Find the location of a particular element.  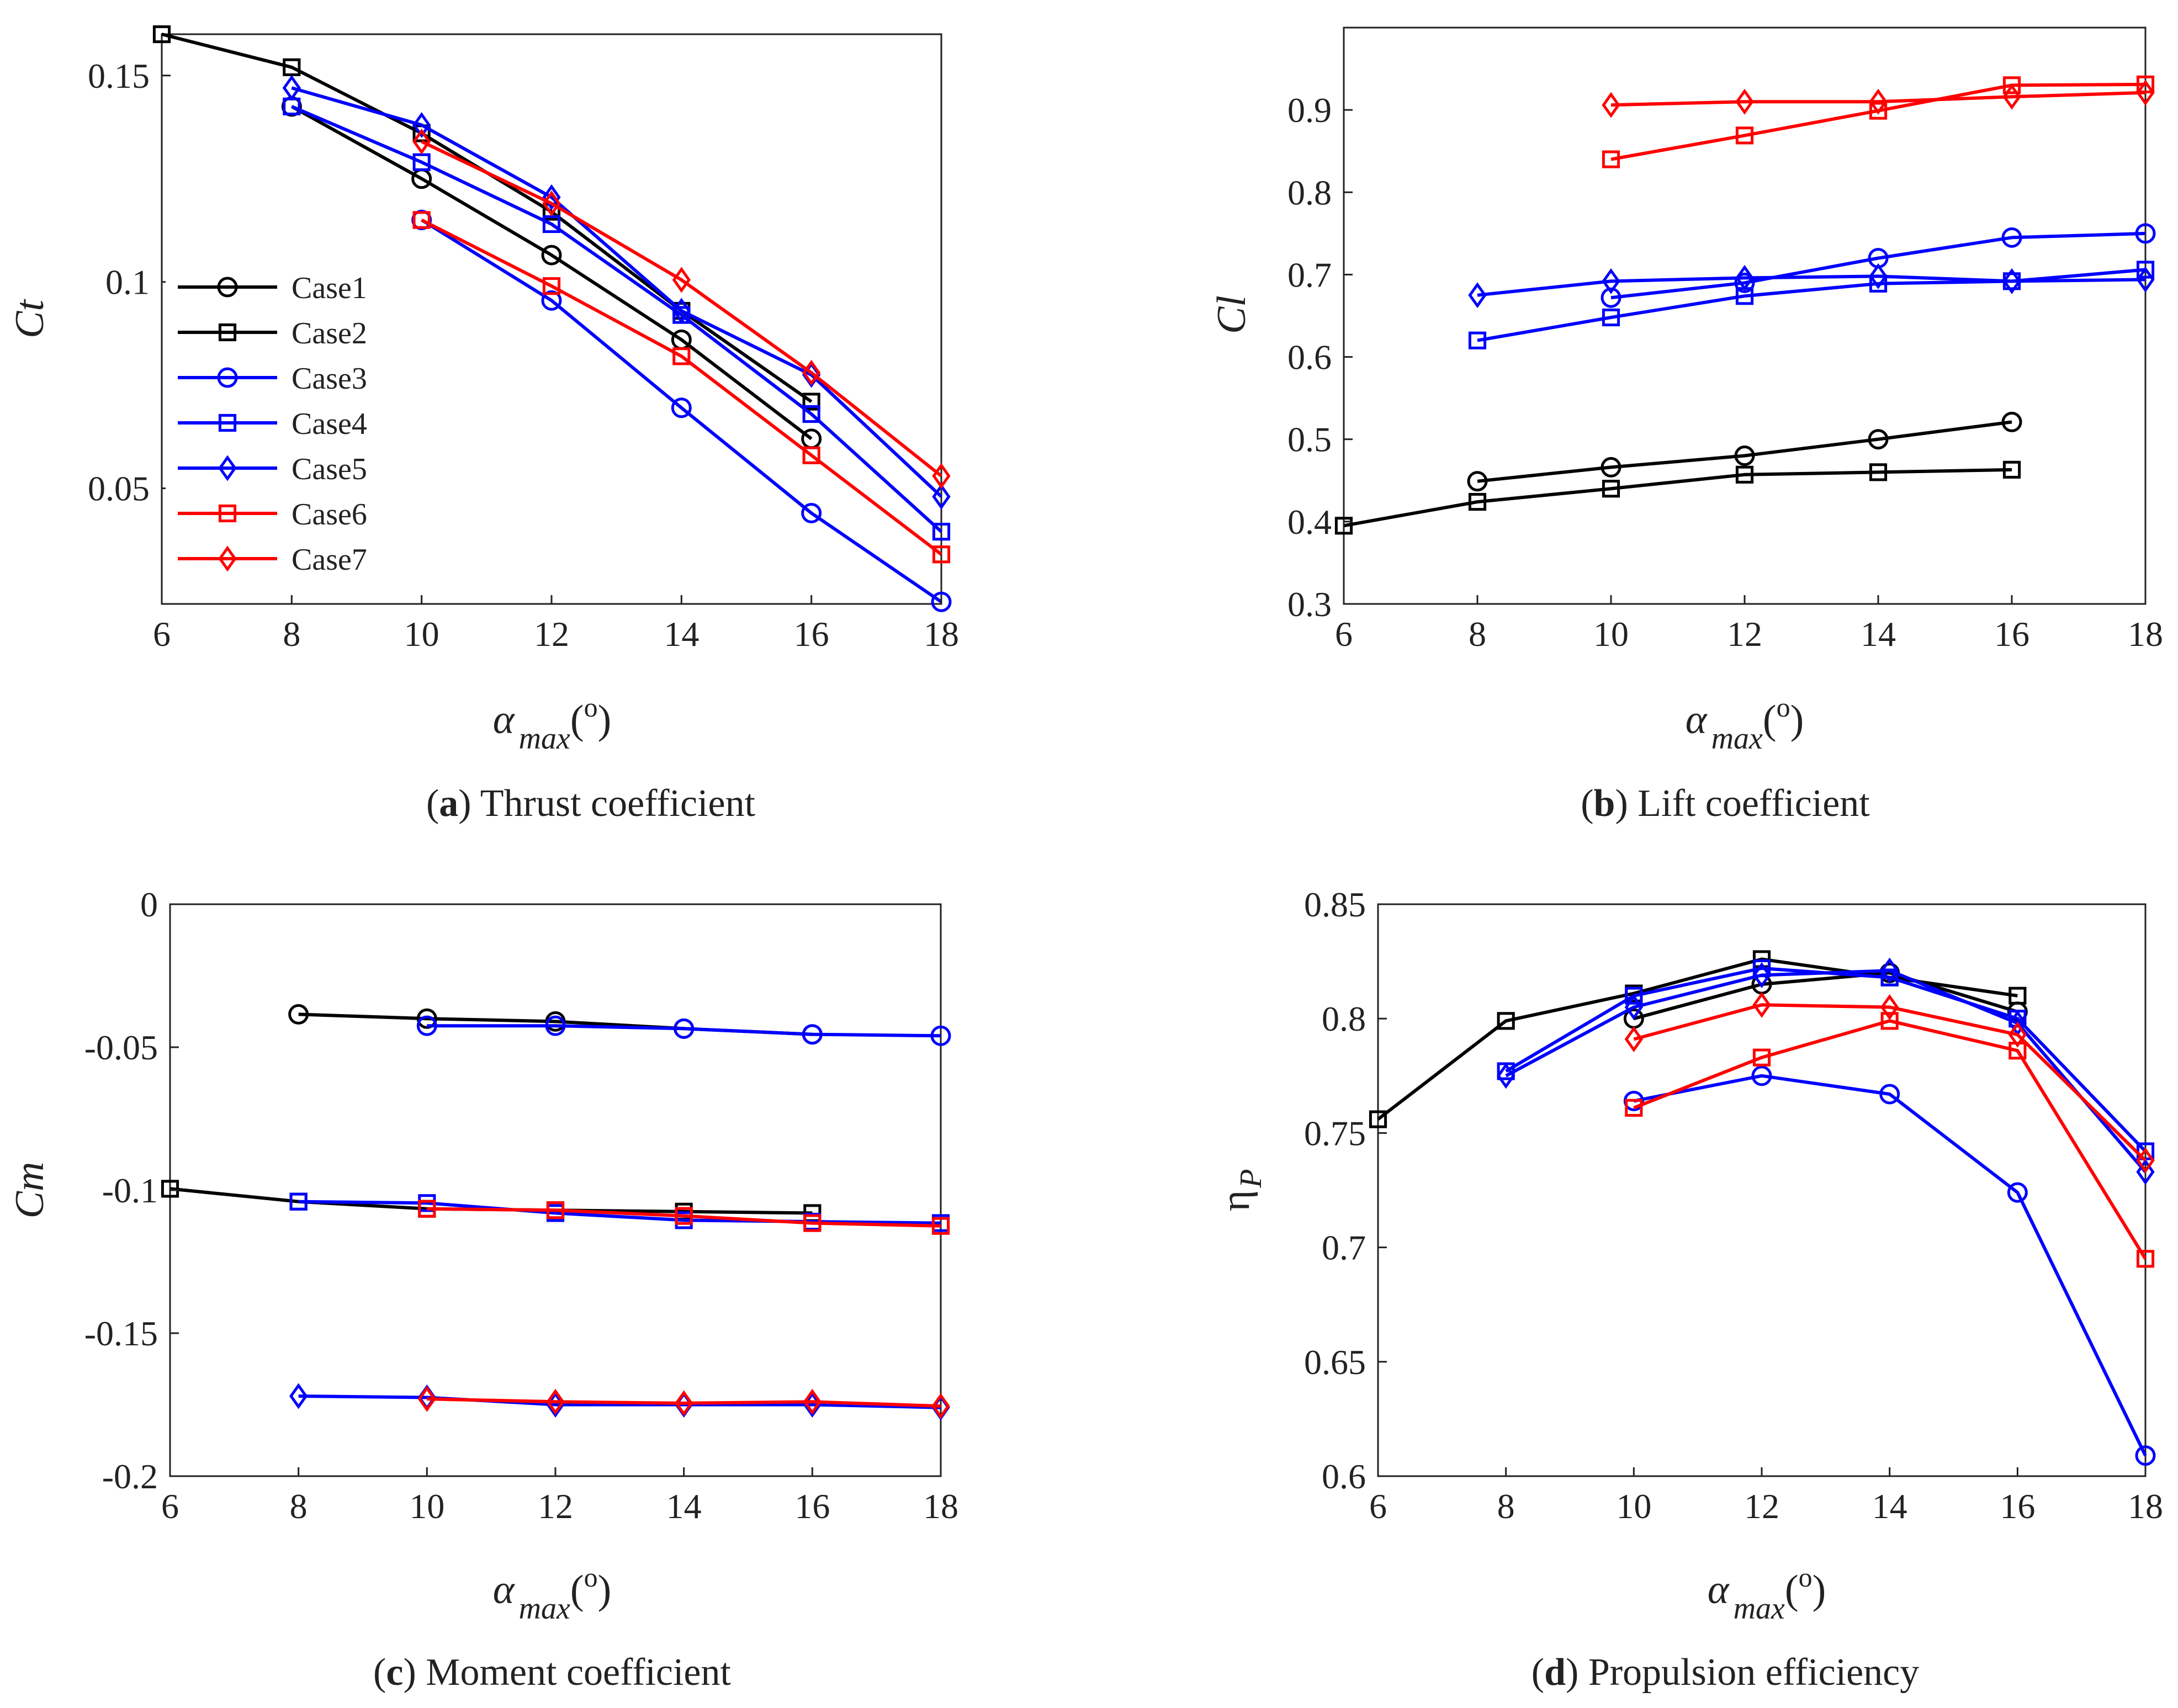

y-tick-label: 0.9 is located at coordinates (1309, 111).